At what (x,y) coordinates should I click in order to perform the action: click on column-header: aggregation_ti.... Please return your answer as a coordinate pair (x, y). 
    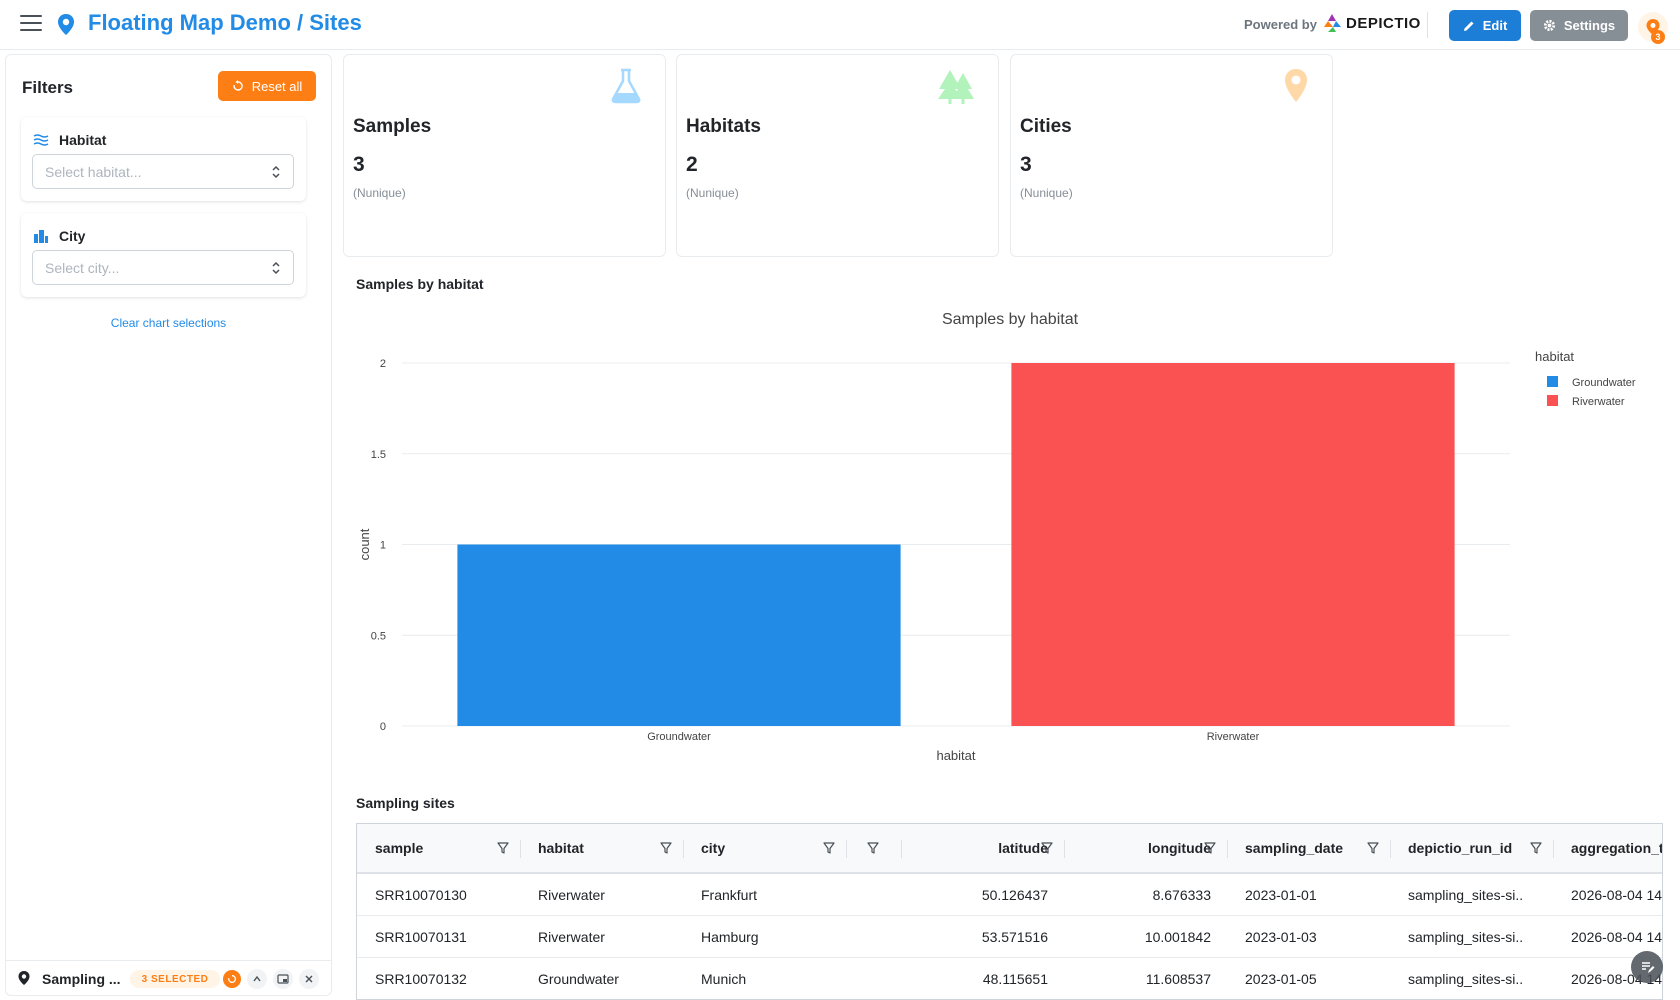
    Looking at the image, I should click on (1616, 848).